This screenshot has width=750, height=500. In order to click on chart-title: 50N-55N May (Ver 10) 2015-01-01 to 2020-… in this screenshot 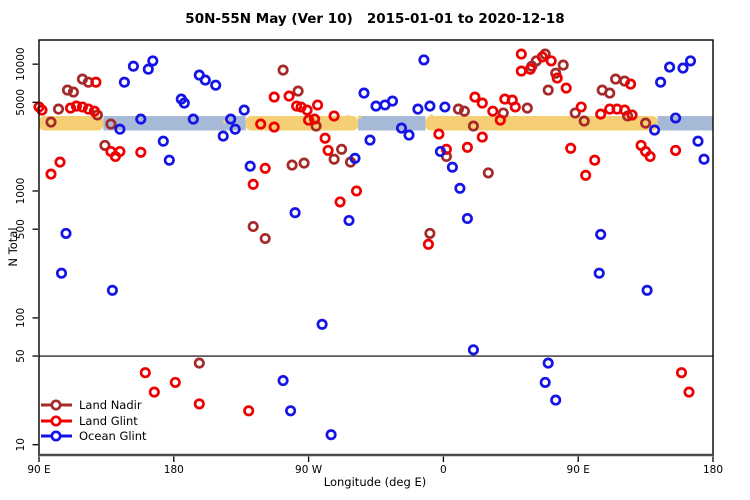, I will do `click(375, 19)`.